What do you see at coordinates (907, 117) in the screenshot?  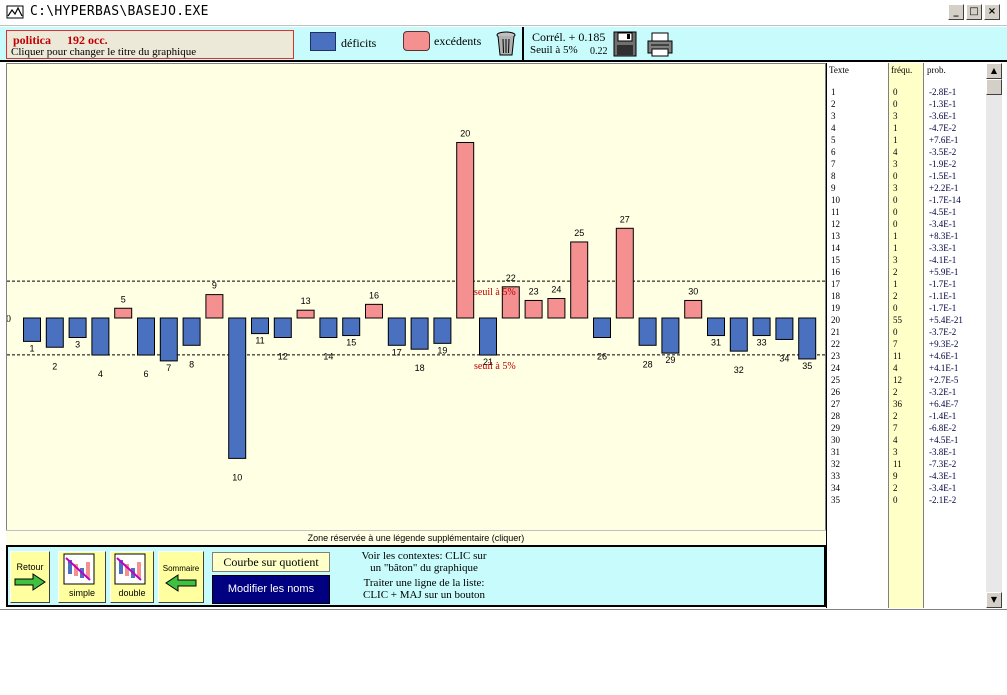 I see `list-row: 3 3 -3.6E-1` at bounding box center [907, 117].